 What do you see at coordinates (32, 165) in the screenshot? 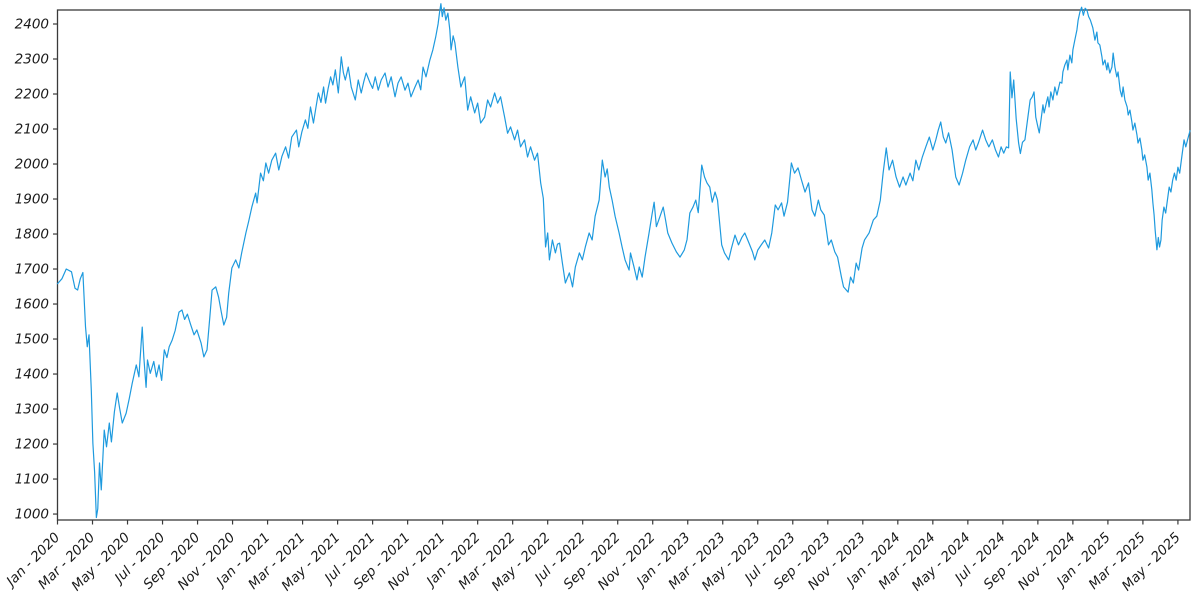
I see `y-tick-label: 2000` at bounding box center [32, 165].